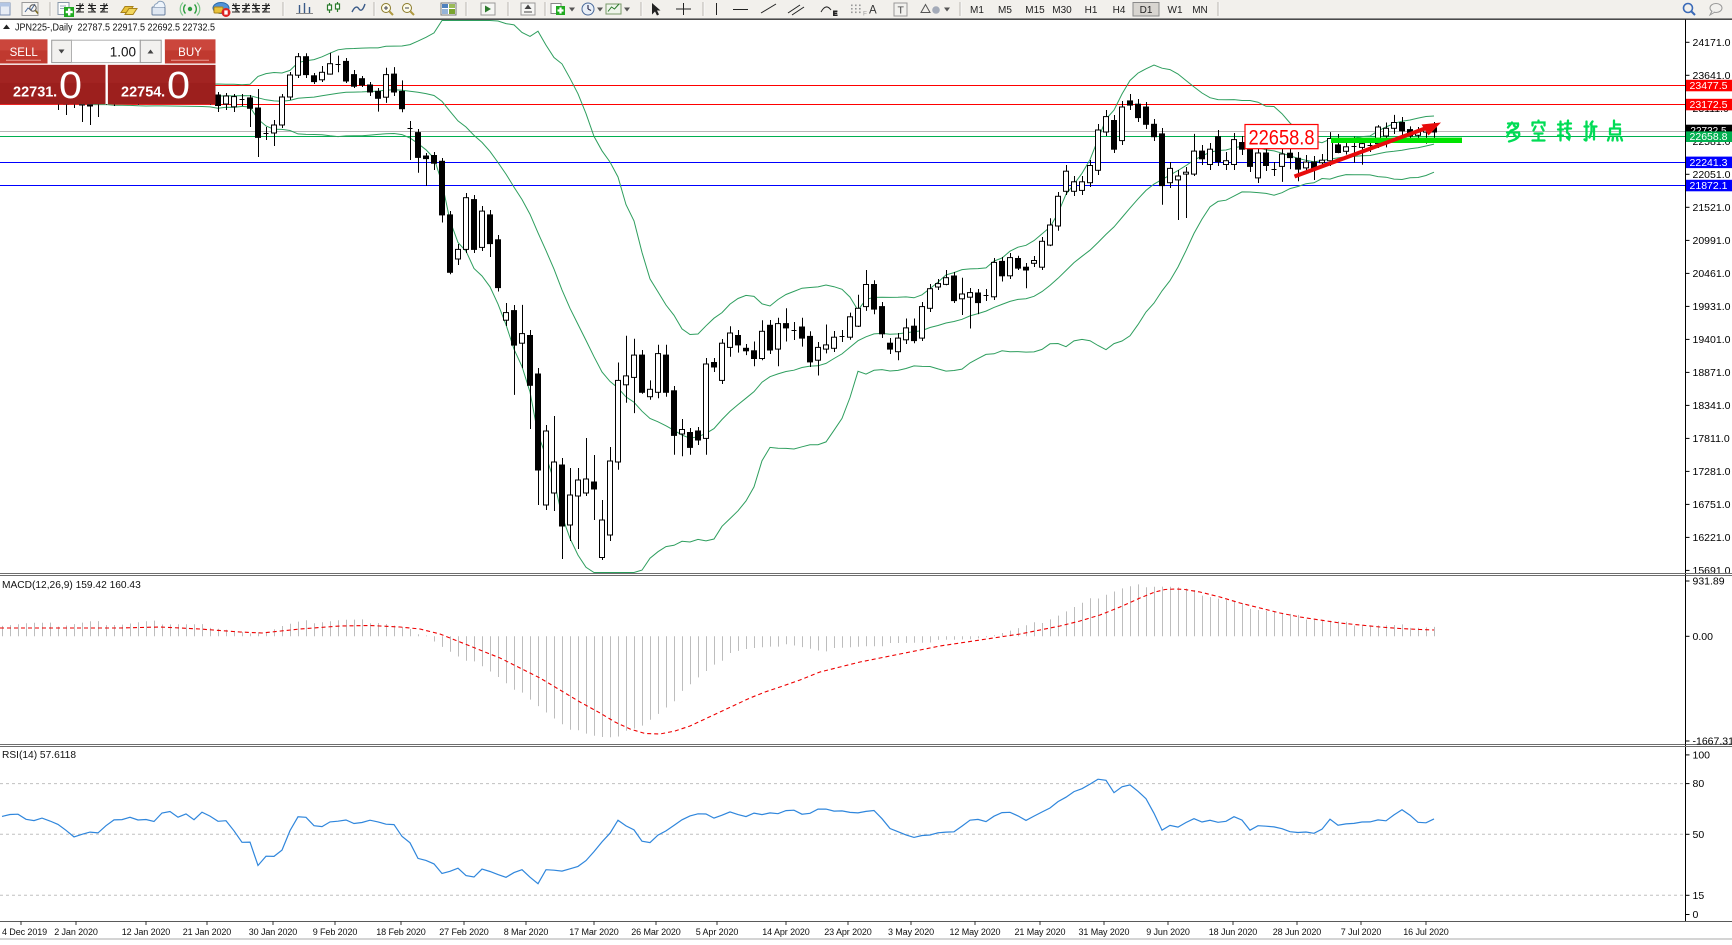  What do you see at coordinates (1200, 10) in the screenshot?
I see `svg-text: MN` at bounding box center [1200, 10].